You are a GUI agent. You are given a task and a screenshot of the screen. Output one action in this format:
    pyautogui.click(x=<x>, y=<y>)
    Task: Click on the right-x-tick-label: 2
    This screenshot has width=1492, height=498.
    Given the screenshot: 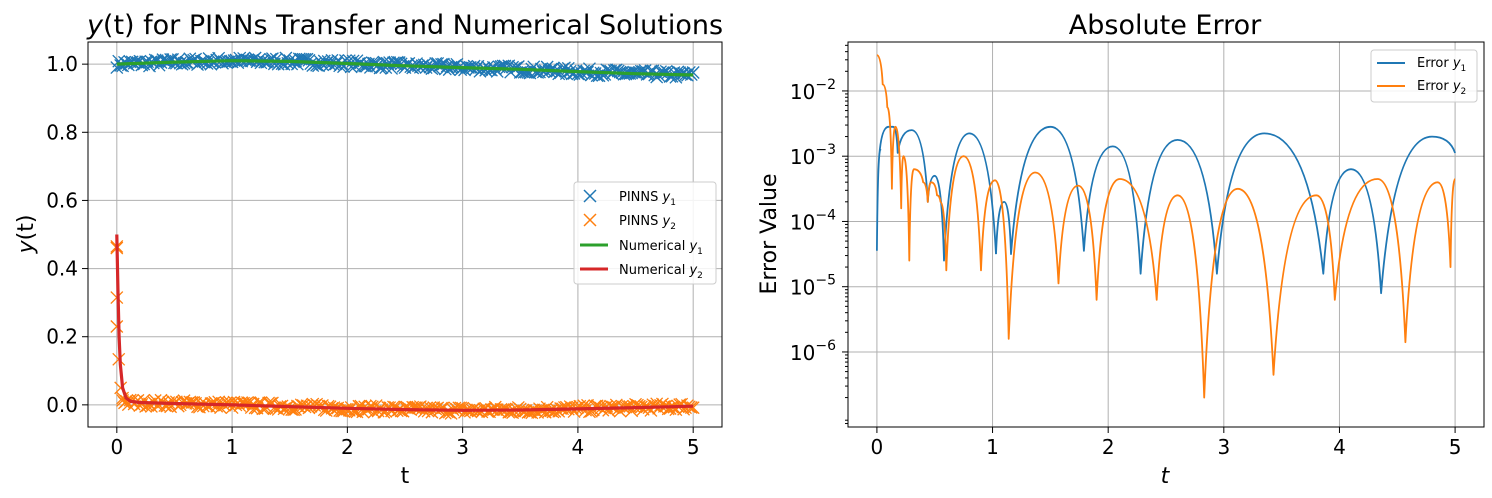 What is the action you would take?
    pyautogui.click(x=1108, y=447)
    